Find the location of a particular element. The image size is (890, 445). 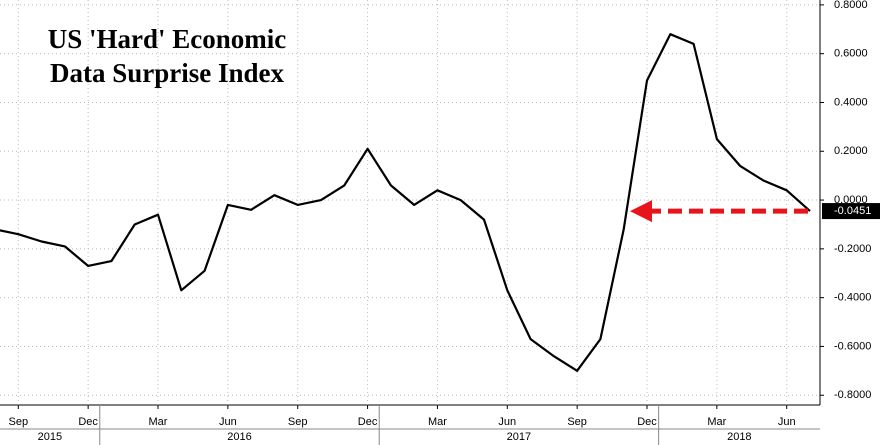

year-label: 2015 is located at coordinates (50, 437).